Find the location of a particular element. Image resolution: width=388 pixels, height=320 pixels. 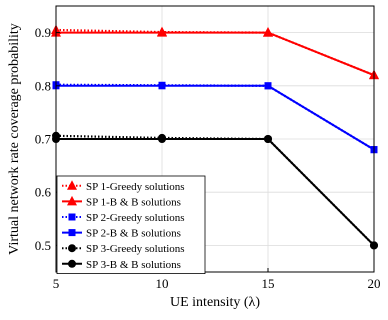

y-tick-label: 0.5 is located at coordinates (43, 245).